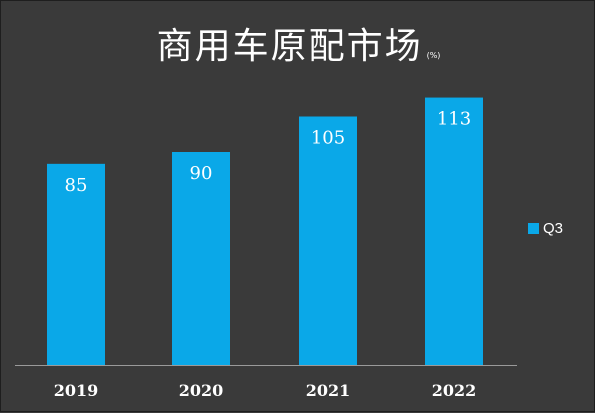  I want to click on data-label-2022: 113, so click(454, 119).